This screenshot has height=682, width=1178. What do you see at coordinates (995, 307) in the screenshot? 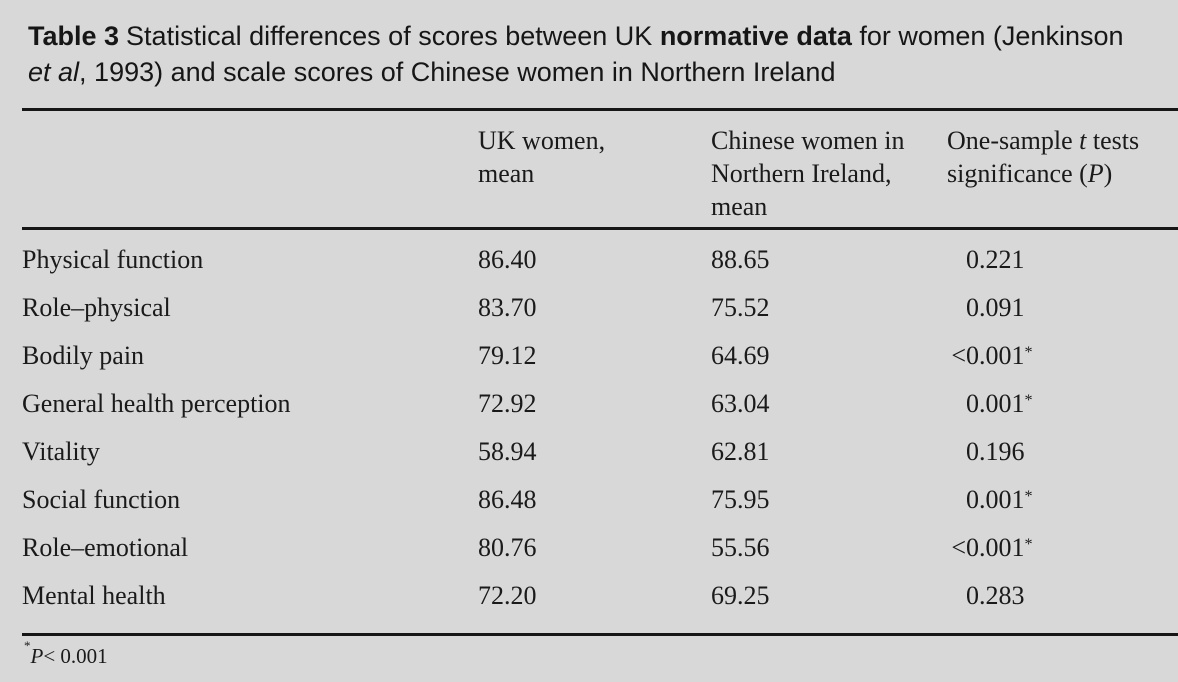
I see `p-number: 0.091` at bounding box center [995, 307].